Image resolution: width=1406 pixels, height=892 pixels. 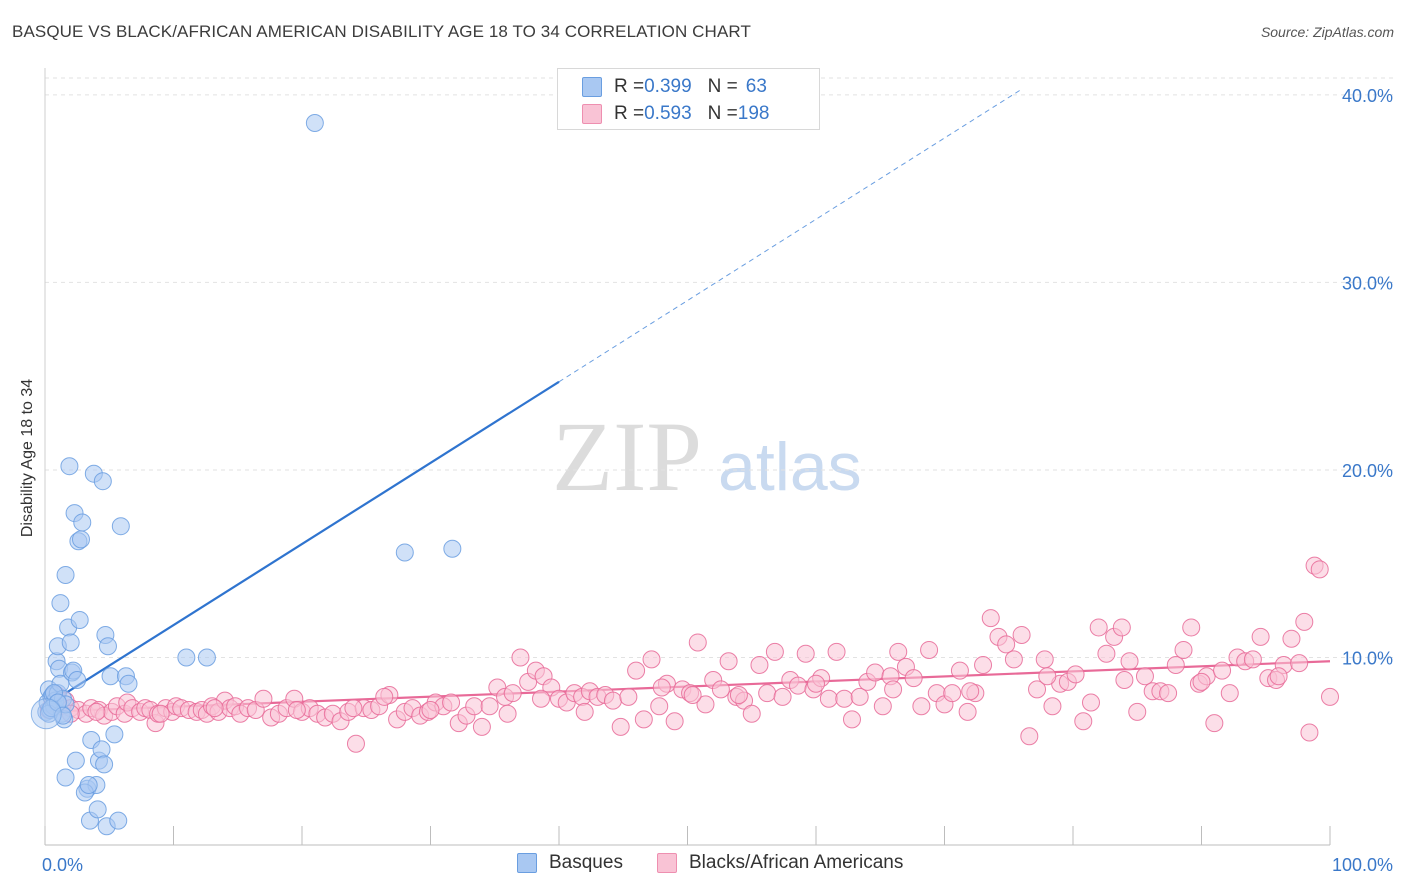 I want to click on n-value: 63, so click(x=756, y=86).